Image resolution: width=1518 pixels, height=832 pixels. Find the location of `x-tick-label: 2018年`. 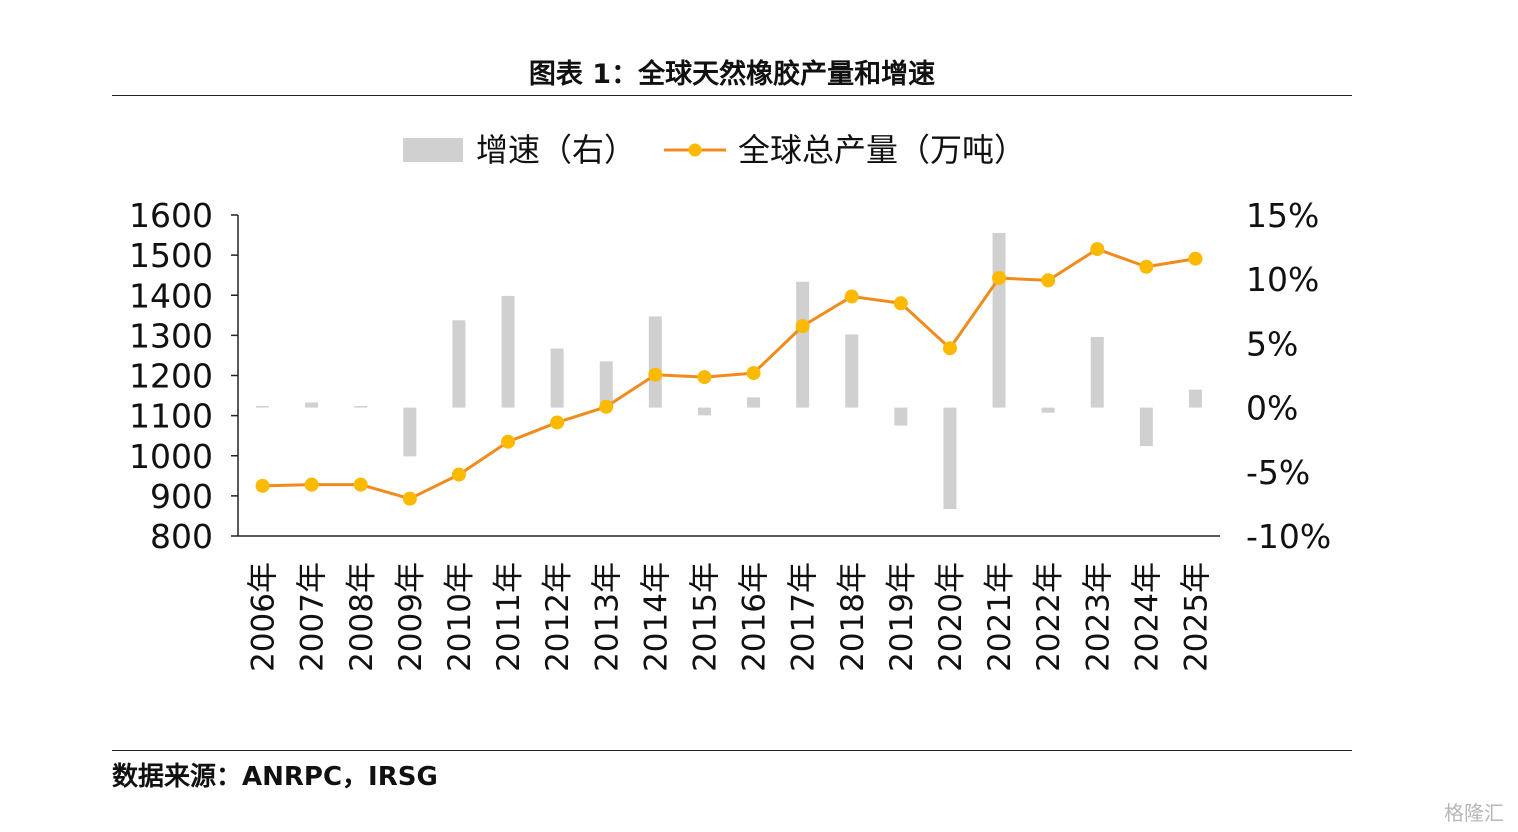

x-tick-label: 2018年 is located at coordinates (853, 617).